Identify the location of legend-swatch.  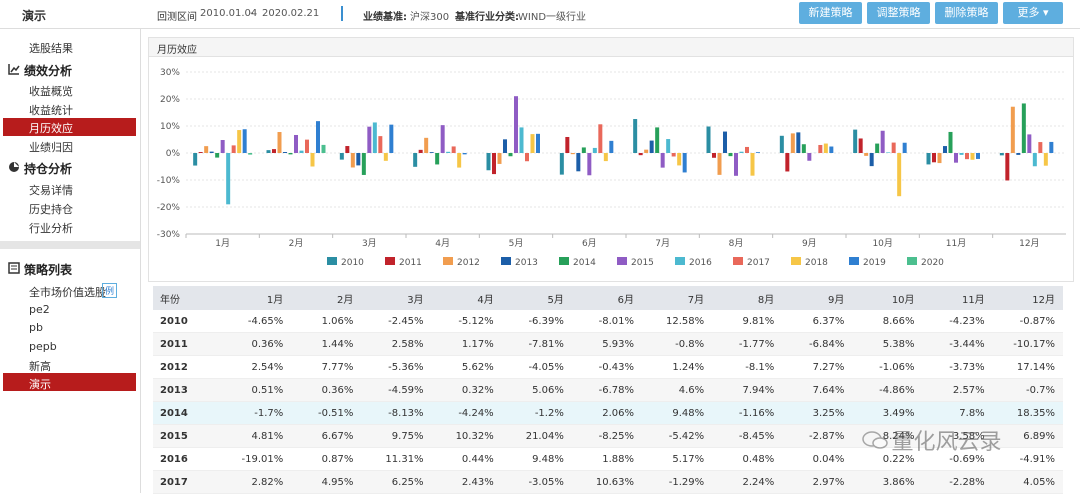
(390, 261).